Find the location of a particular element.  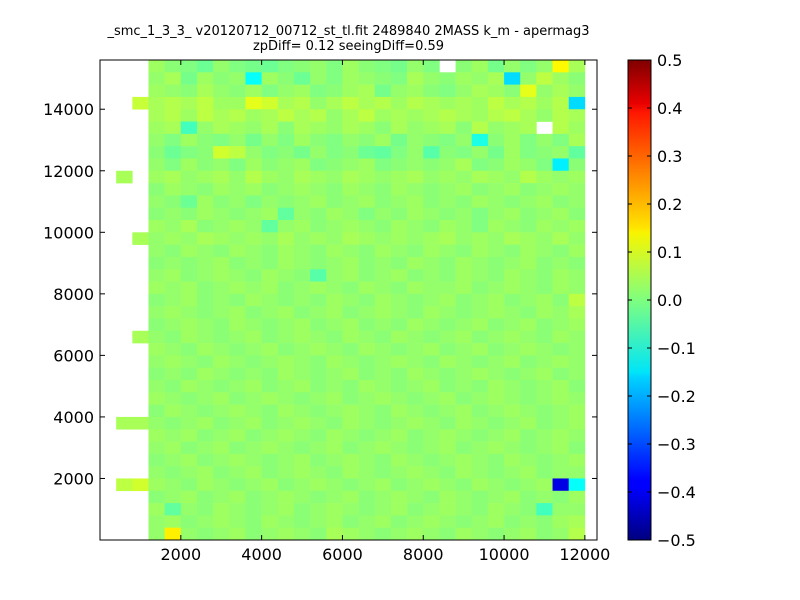

x-tick-label: 6000 is located at coordinates (342, 554).